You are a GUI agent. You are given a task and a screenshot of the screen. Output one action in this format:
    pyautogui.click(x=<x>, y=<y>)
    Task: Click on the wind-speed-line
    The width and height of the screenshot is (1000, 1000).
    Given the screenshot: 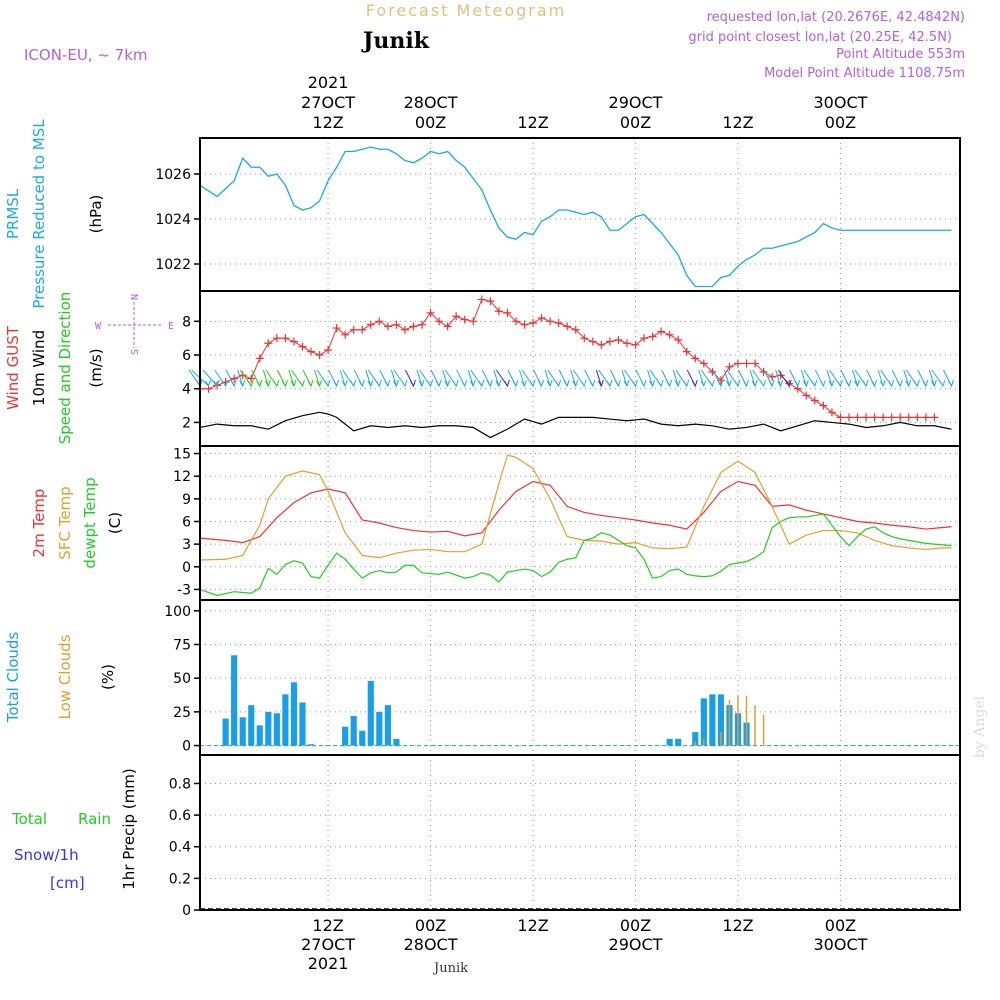 What is the action you would take?
    pyautogui.click(x=575, y=425)
    